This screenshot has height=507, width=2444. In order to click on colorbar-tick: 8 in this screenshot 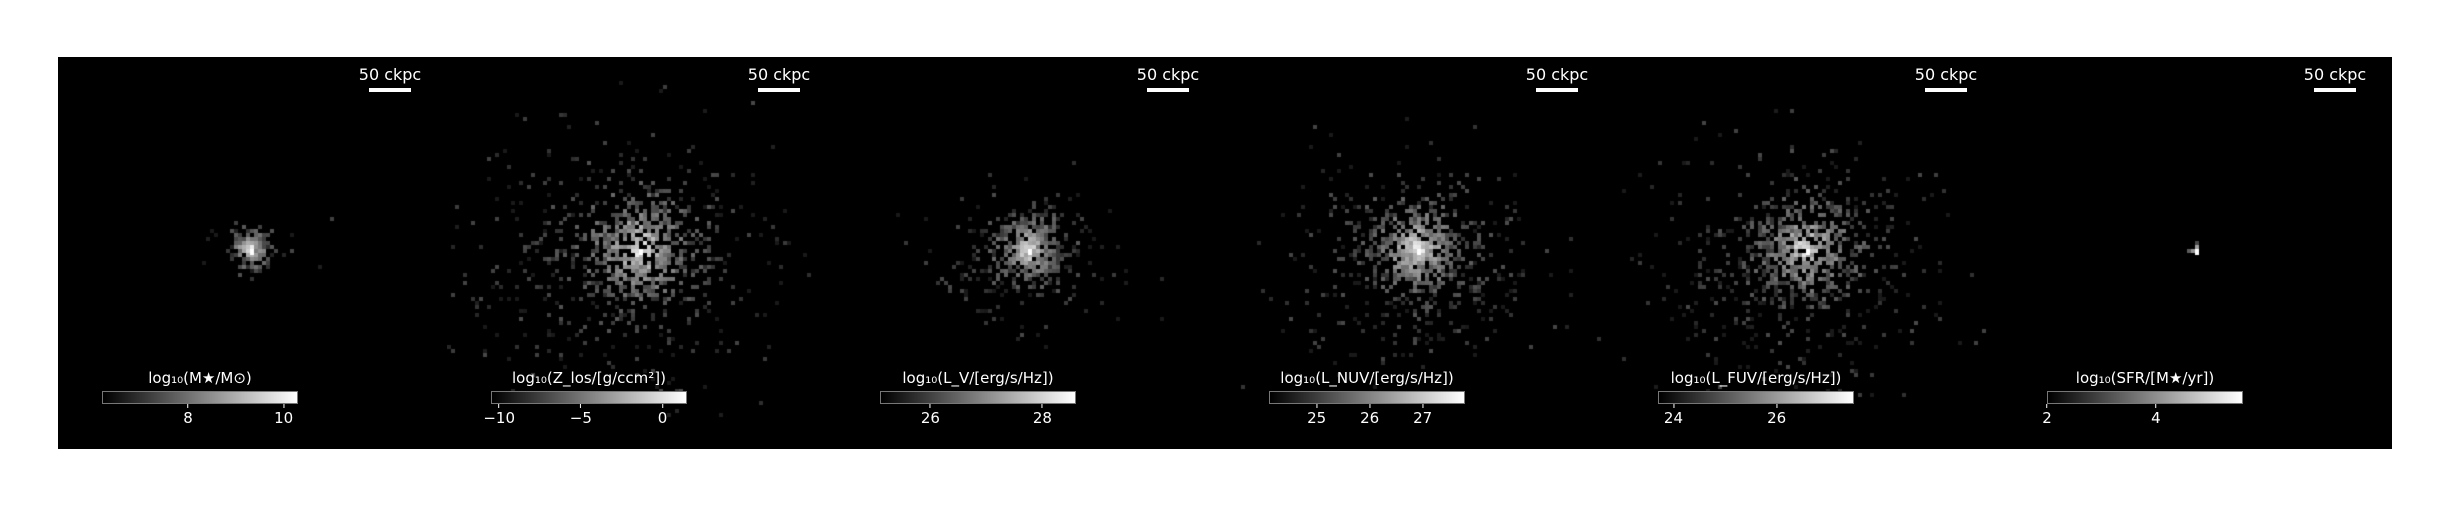, I will do `click(188, 415)`.